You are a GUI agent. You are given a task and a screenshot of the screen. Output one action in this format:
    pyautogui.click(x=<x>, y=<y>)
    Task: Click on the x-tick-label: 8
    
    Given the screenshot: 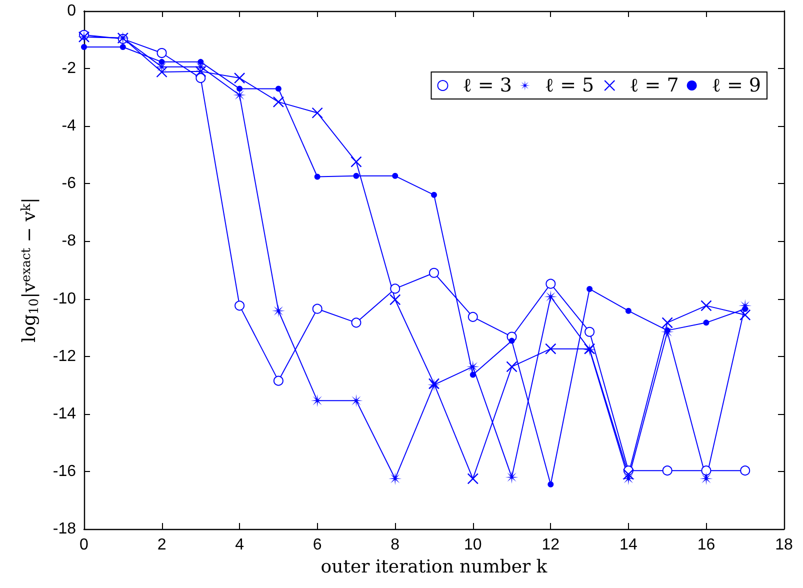 What is the action you would take?
    pyautogui.click(x=395, y=545)
    